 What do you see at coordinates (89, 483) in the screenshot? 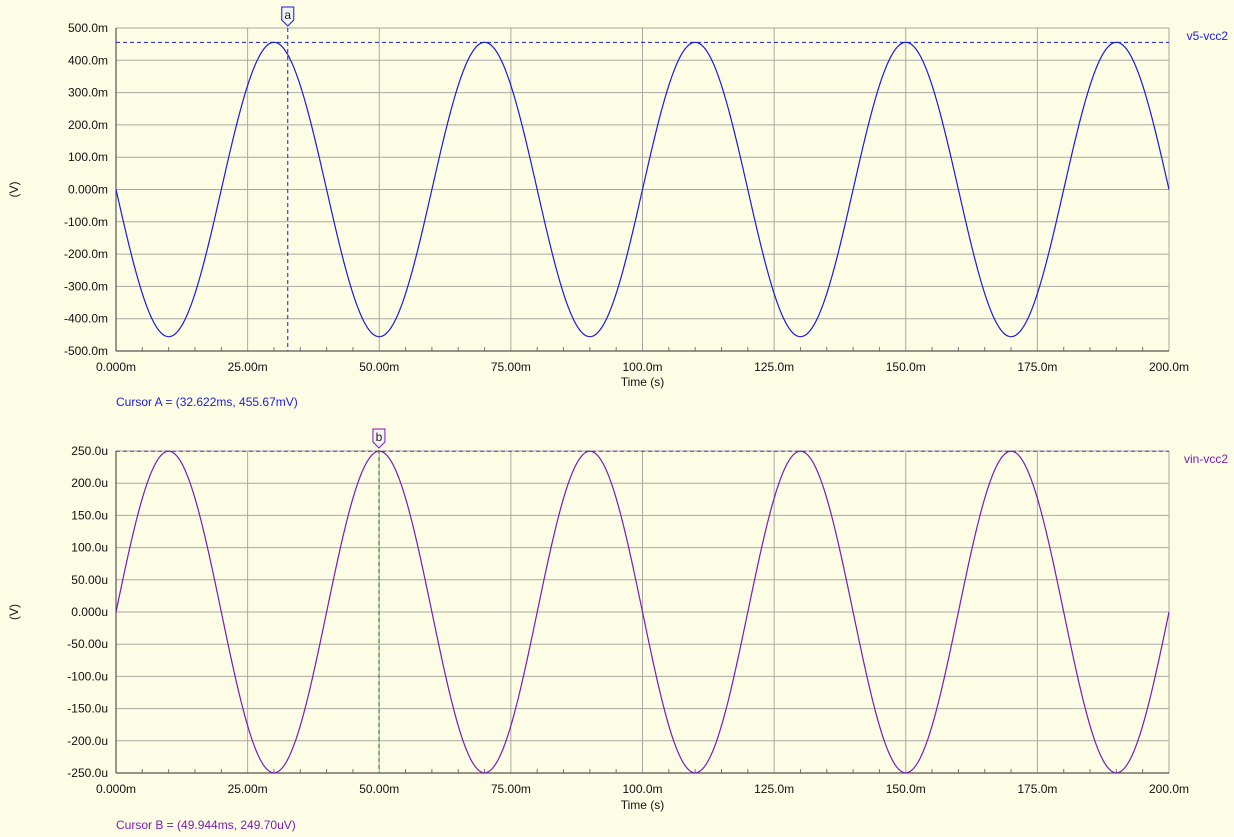
I see `y-tick-label: 200.0u` at bounding box center [89, 483].